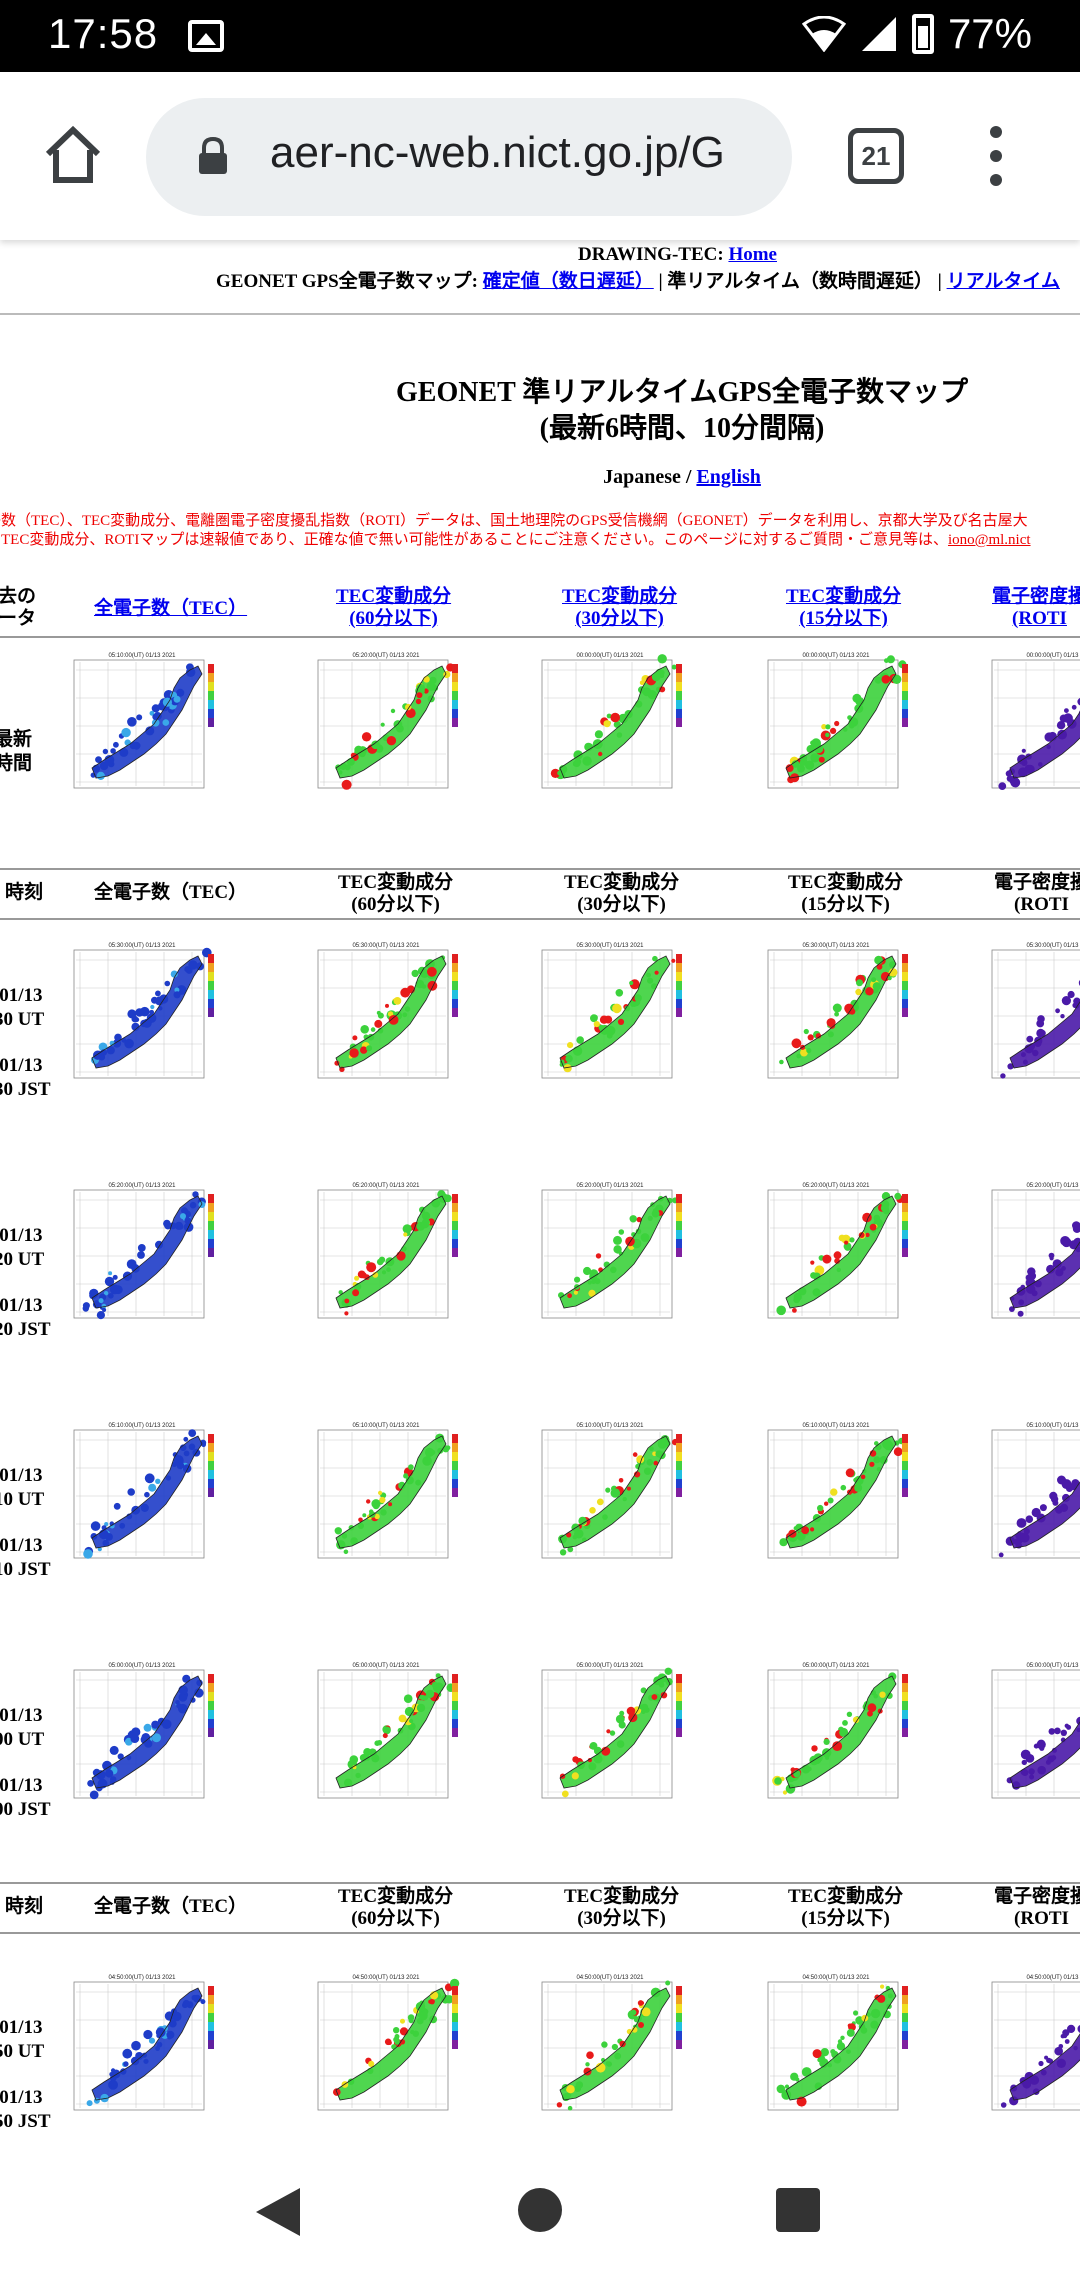  Describe the element at coordinates (1030, 1252) in the screenshot. I see `roti-map: 05:20:00(UT) 01/13 2021` at that location.